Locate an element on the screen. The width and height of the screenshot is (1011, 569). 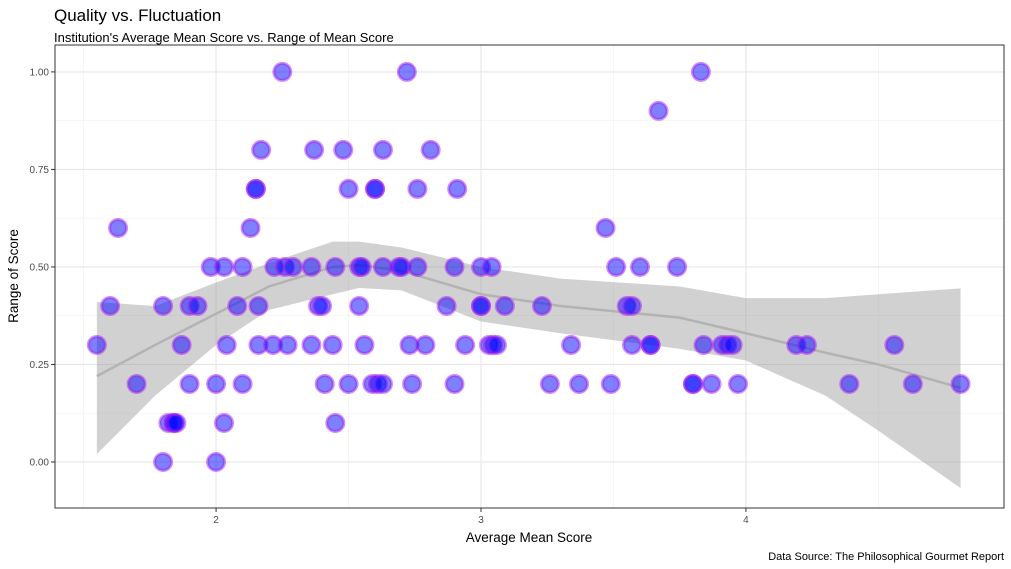
y-tick-label: 1.00 is located at coordinates (40, 72).